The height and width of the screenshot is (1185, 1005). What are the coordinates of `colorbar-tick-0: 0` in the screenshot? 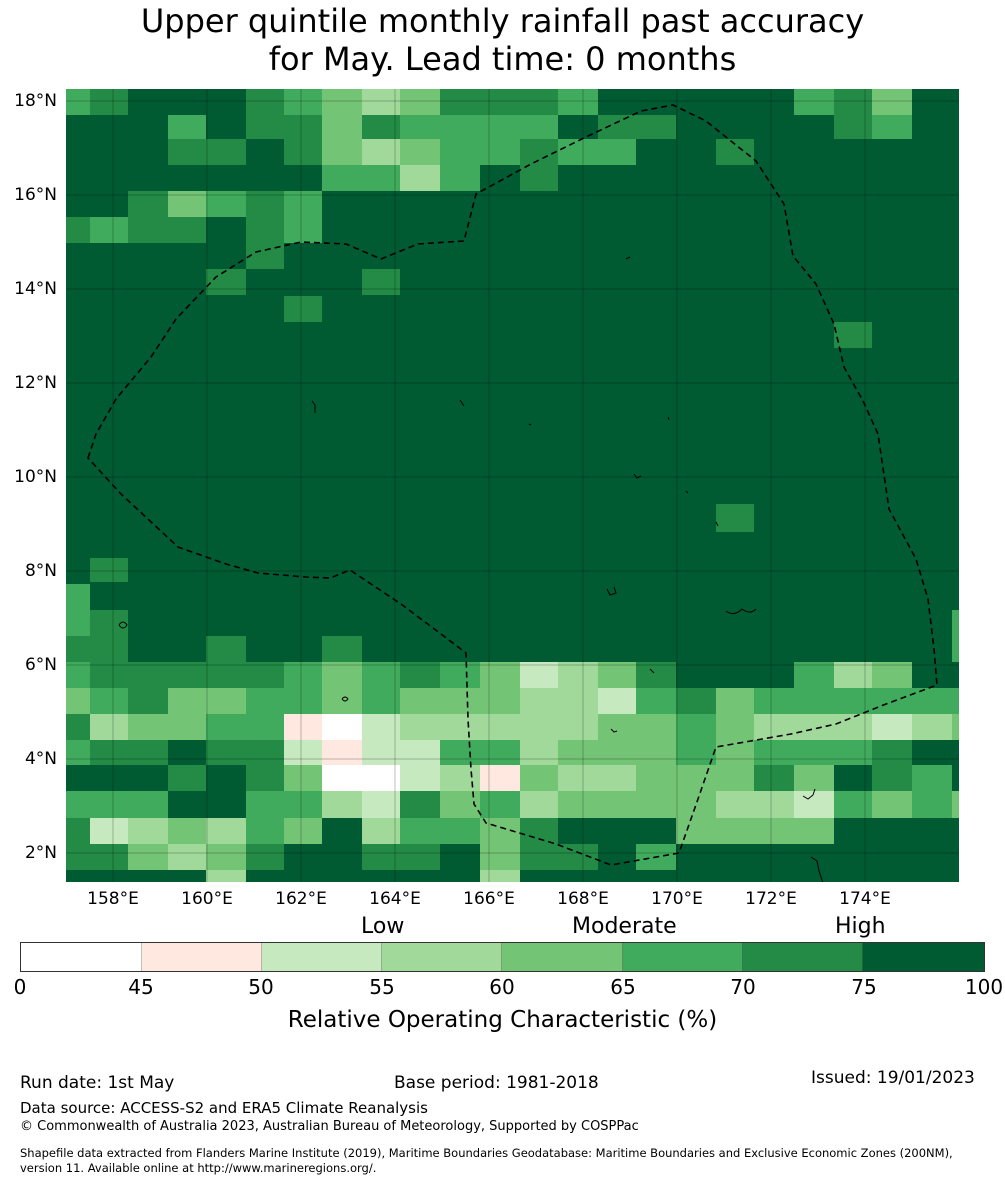 It's located at (20, 987).